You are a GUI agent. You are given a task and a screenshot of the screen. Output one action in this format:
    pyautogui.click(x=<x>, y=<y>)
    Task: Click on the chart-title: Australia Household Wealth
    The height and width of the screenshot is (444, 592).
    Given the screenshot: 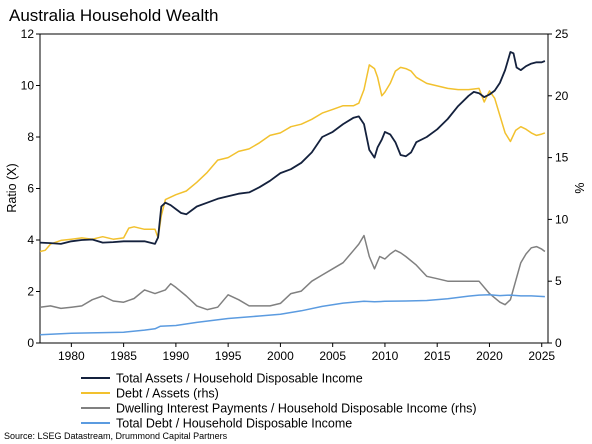 What is the action you would take?
    pyautogui.click(x=113, y=15)
    